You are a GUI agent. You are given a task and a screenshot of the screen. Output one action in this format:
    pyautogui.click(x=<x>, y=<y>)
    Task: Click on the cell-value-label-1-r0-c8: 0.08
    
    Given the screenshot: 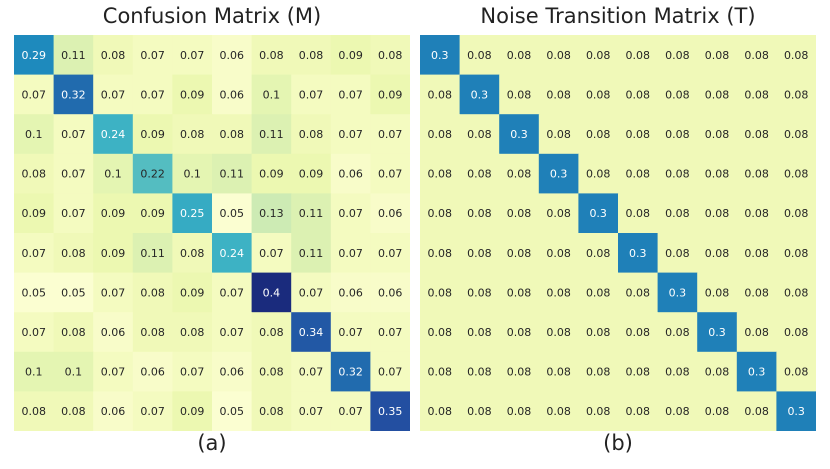 What is the action you would take?
    pyautogui.click(x=756, y=55)
    